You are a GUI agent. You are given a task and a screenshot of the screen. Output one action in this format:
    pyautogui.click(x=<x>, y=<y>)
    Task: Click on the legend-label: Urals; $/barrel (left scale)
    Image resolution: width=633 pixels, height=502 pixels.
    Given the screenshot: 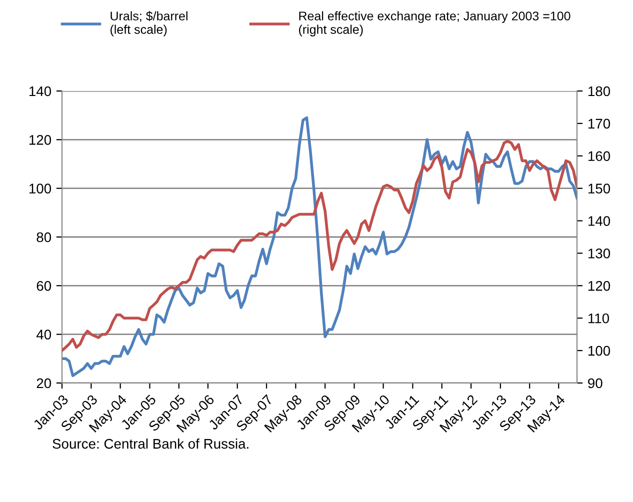 What is the action you would take?
    pyautogui.click(x=149, y=23)
    